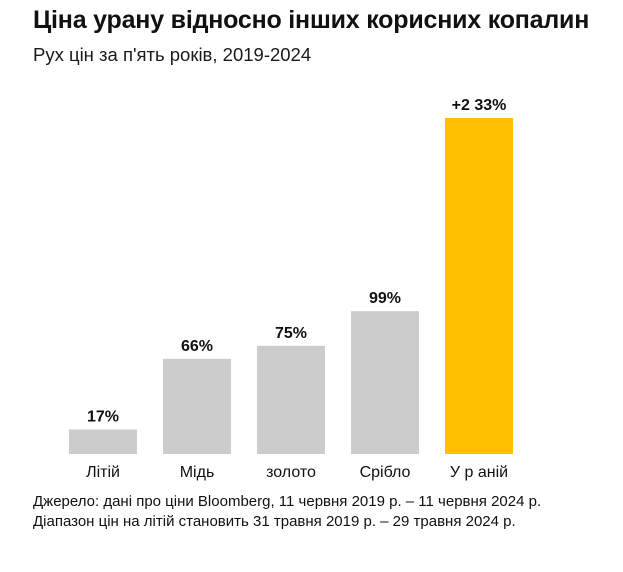 The height and width of the screenshot is (572, 623). I want to click on category-label-1: Мідь, so click(197, 472).